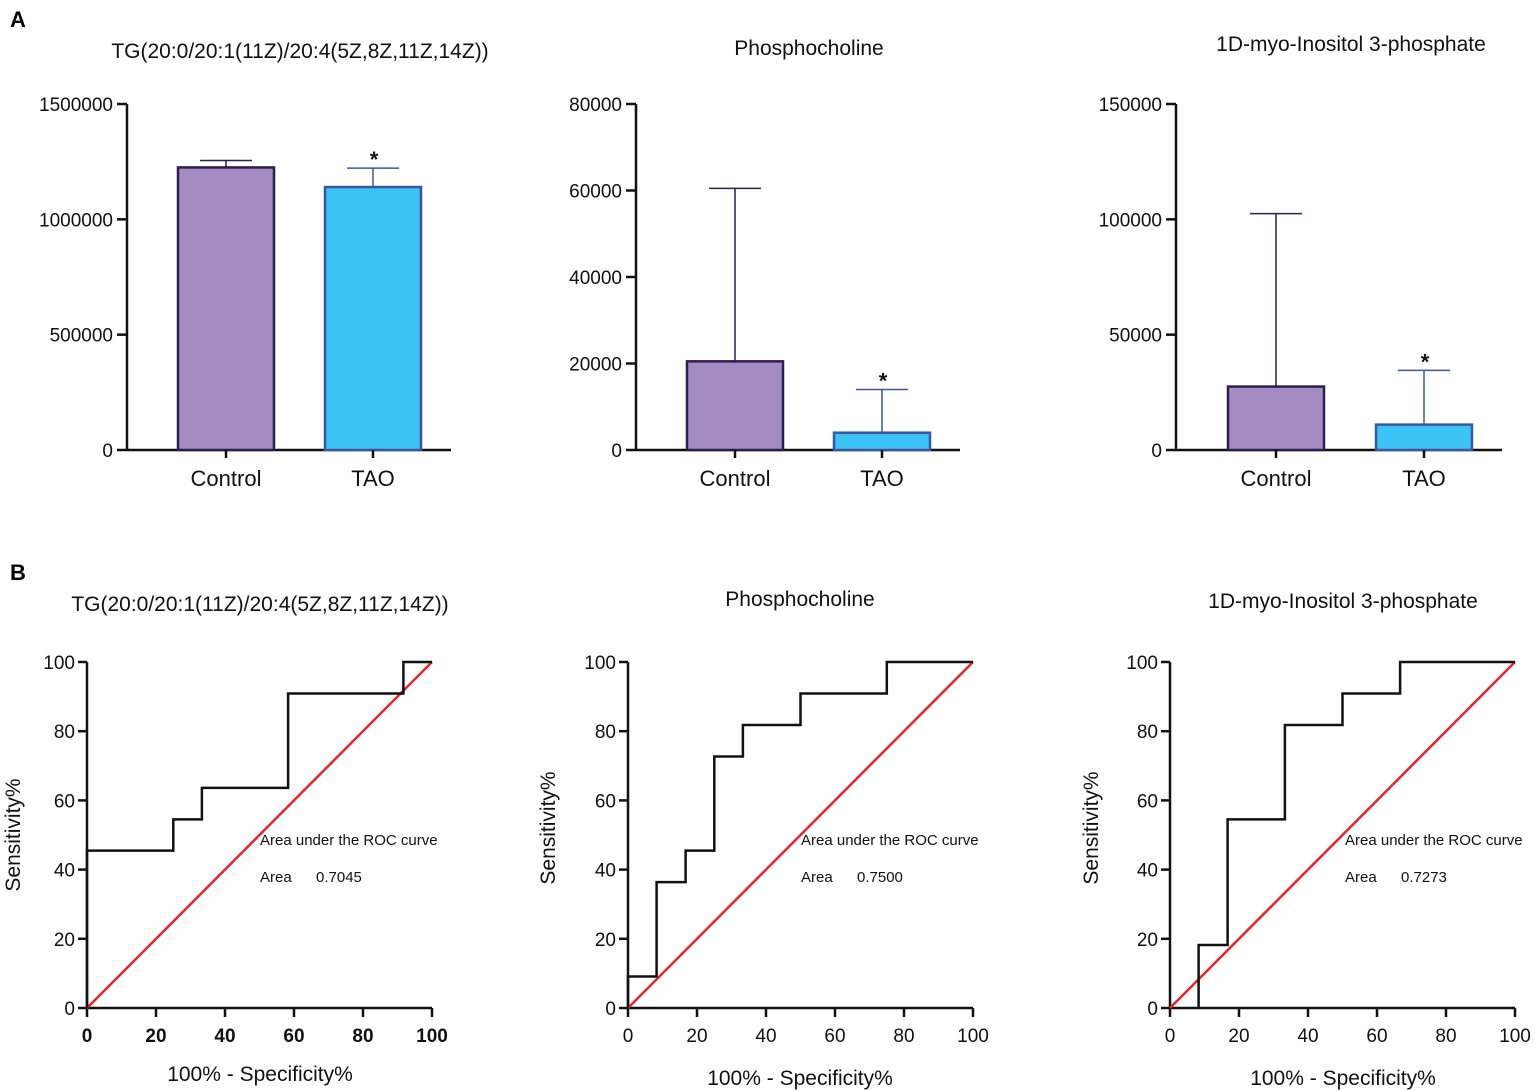 This screenshot has width=1535, height=1090. What do you see at coordinates (595, 105) in the screenshot?
I see `y-tick-label: 80000` at bounding box center [595, 105].